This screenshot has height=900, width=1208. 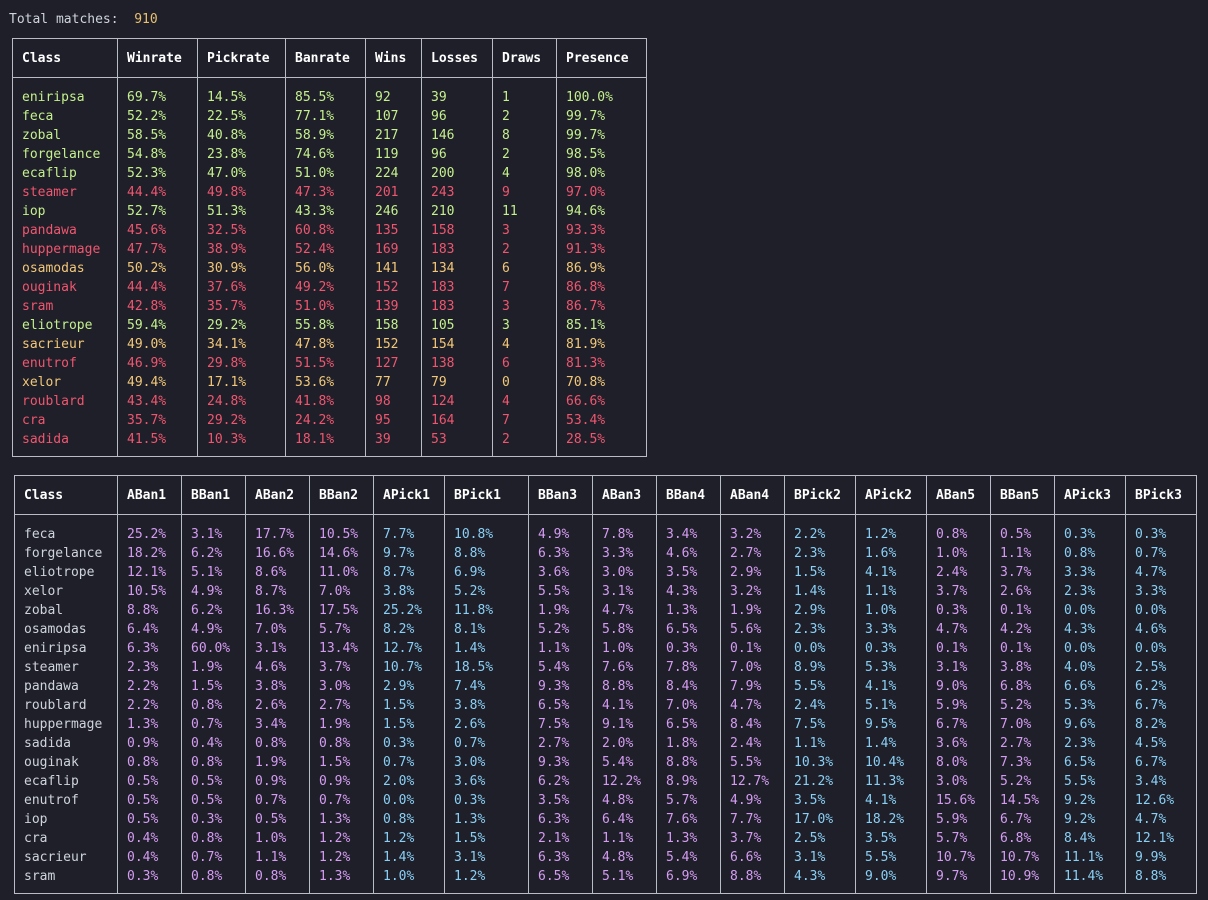 What do you see at coordinates (688, 610) in the screenshot?
I see `cell-bban4: 1.3%` at bounding box center [688, 610].